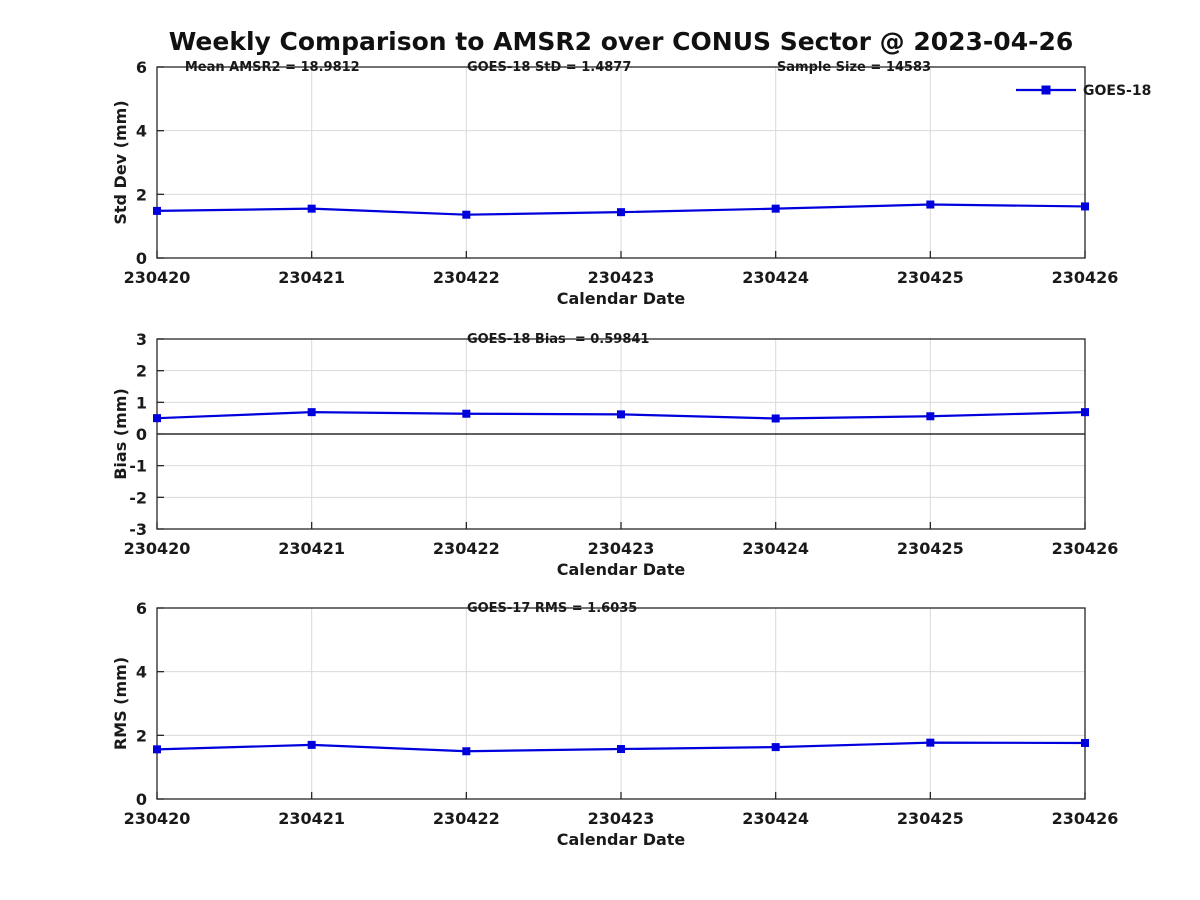 This screenshot has height=900, width=1200. I want to click on stat-annotation: Sample Size = 14583, so click(854, 67).